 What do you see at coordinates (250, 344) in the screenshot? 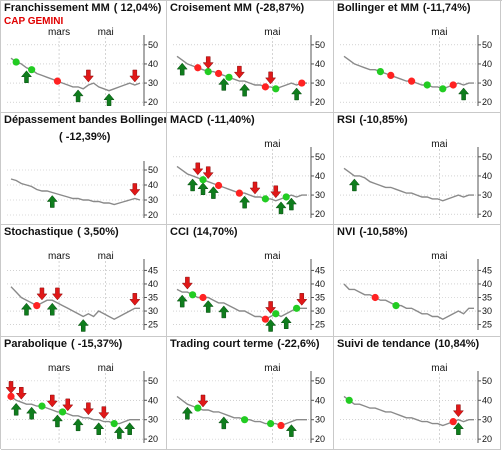
I see `chart-title: Trading court terme (-22,6%)` at bounding box center [250, 344].